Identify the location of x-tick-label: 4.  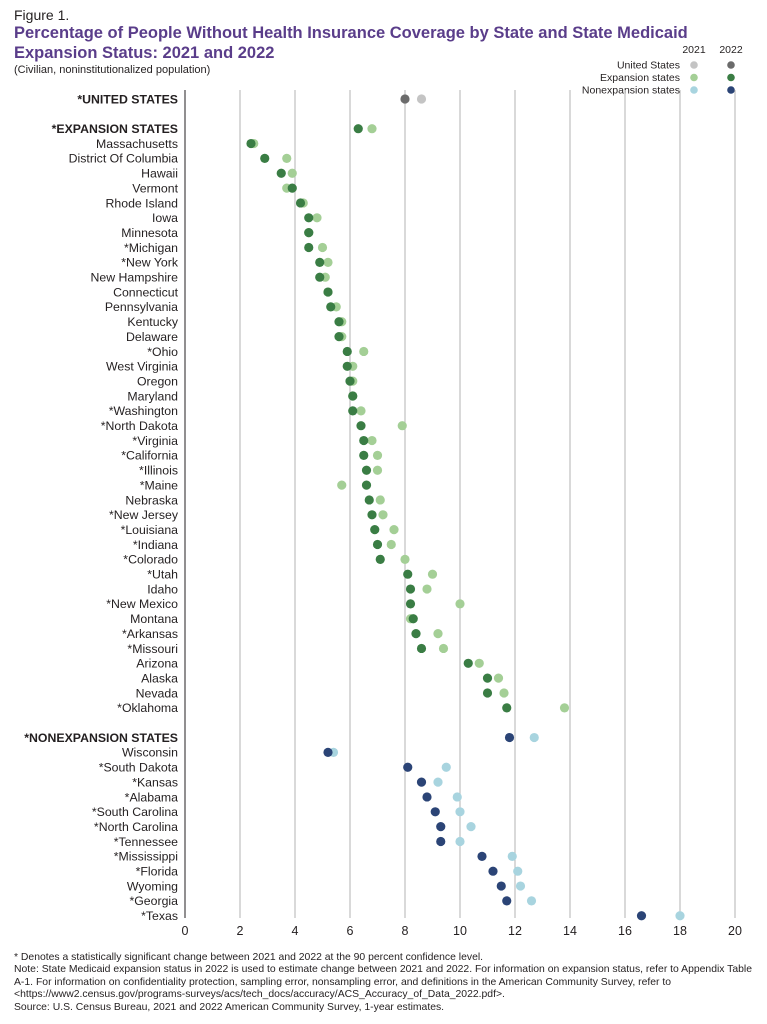
(295, 931).